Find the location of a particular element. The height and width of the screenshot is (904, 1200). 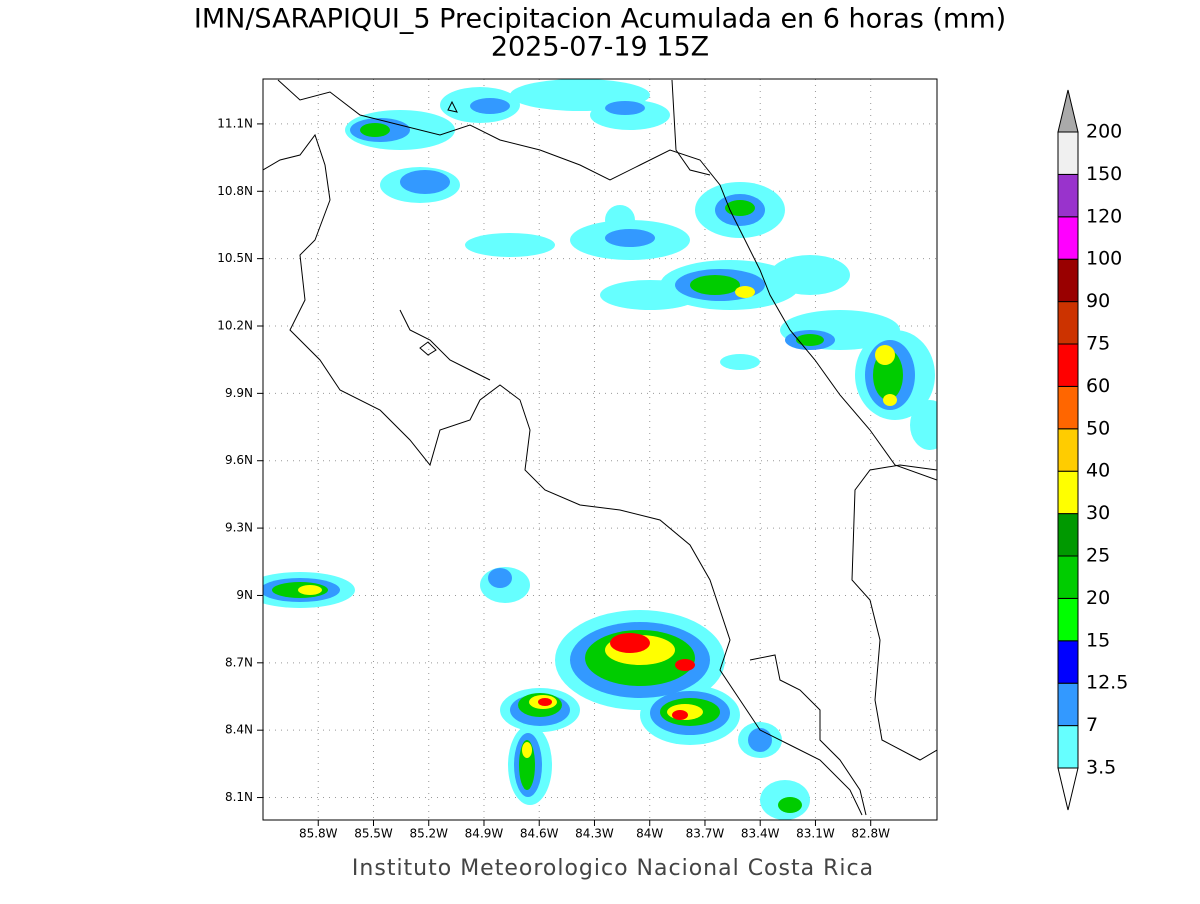

colorbar-label: 120 is located at coordinates (1104, 216).